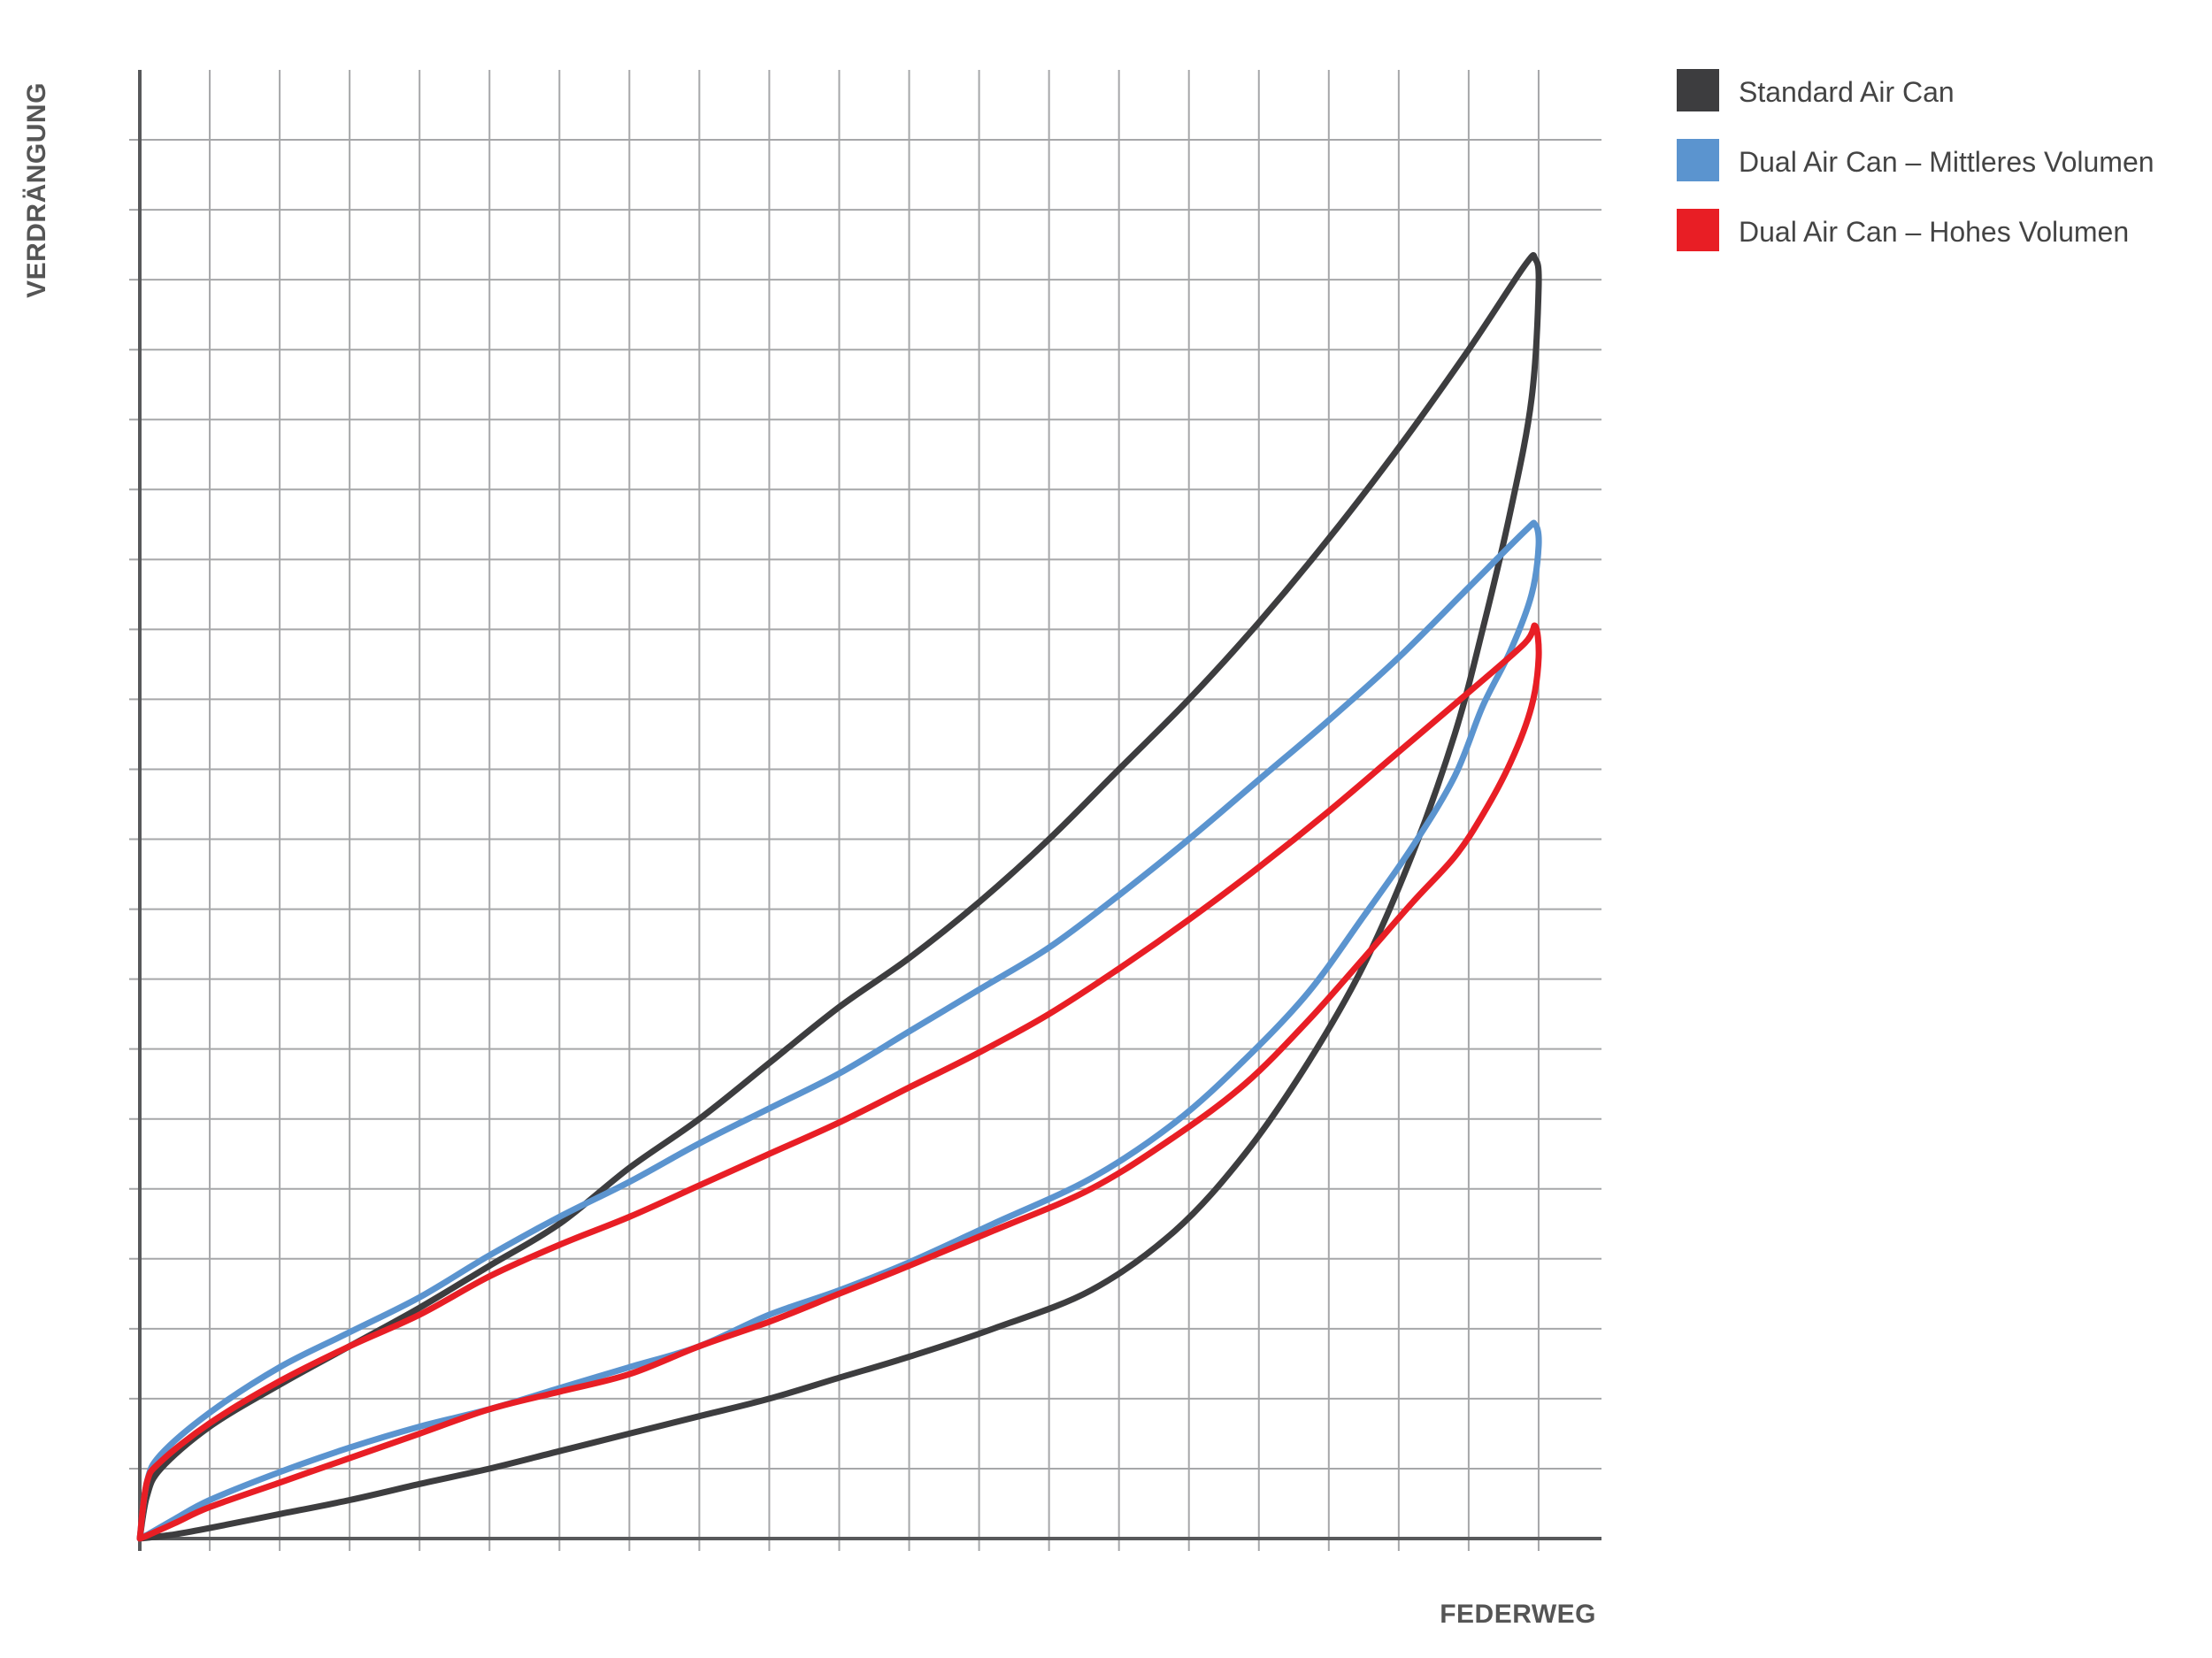 This screenshot has width=2212, height=1658. I want to click on legend-label-dual-air-can-hohes-volumen: Dual Air Can – Hohes Volumen, so click(1935, 232).